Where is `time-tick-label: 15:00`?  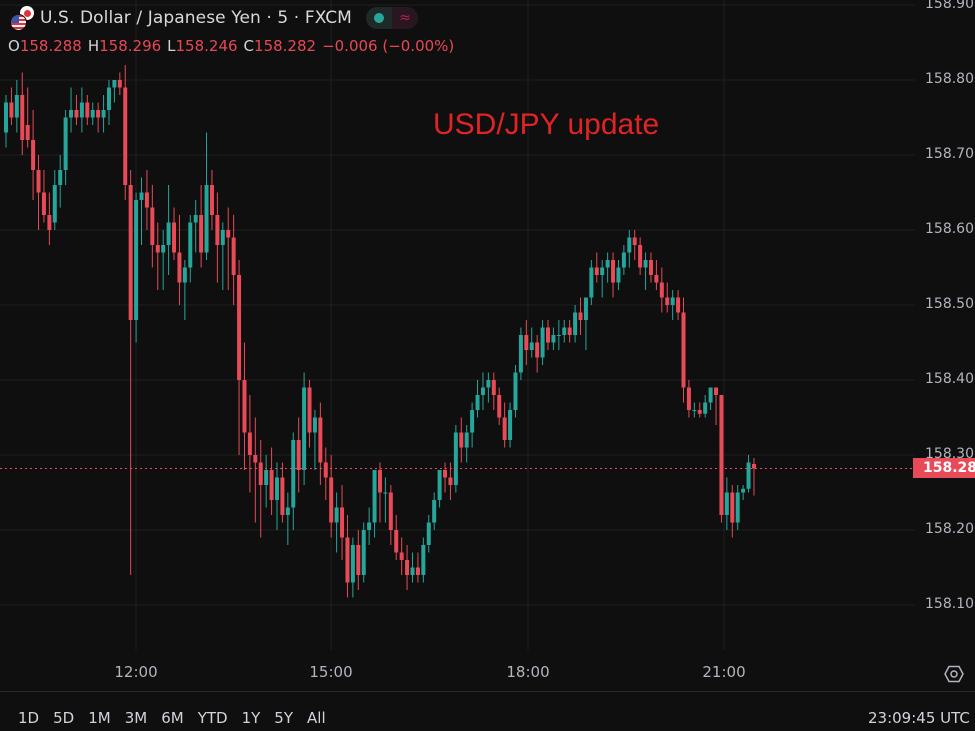
time-tick-label: 15:00 is located at coordinates (331, 672).